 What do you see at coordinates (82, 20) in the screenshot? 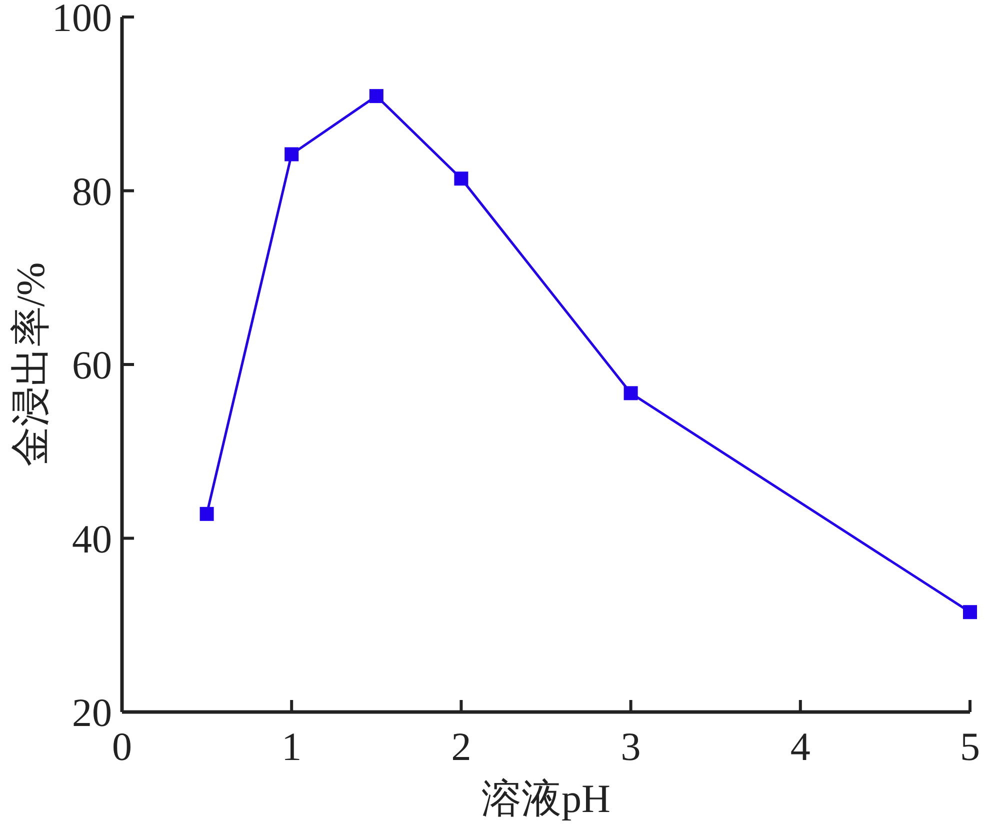
I see `y-tick-label: 100` at bounding box center [82, 20].